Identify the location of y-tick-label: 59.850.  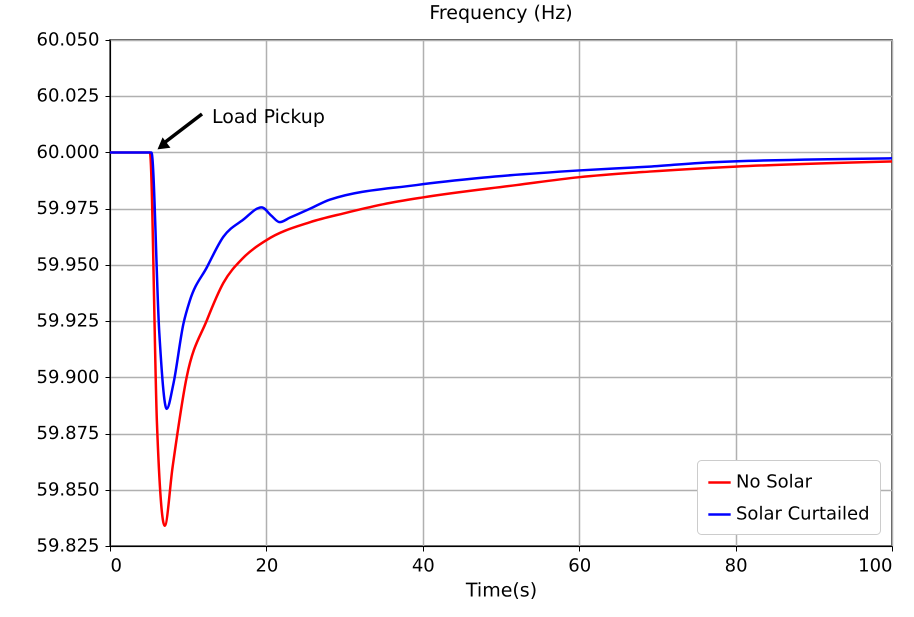
(68, 489).